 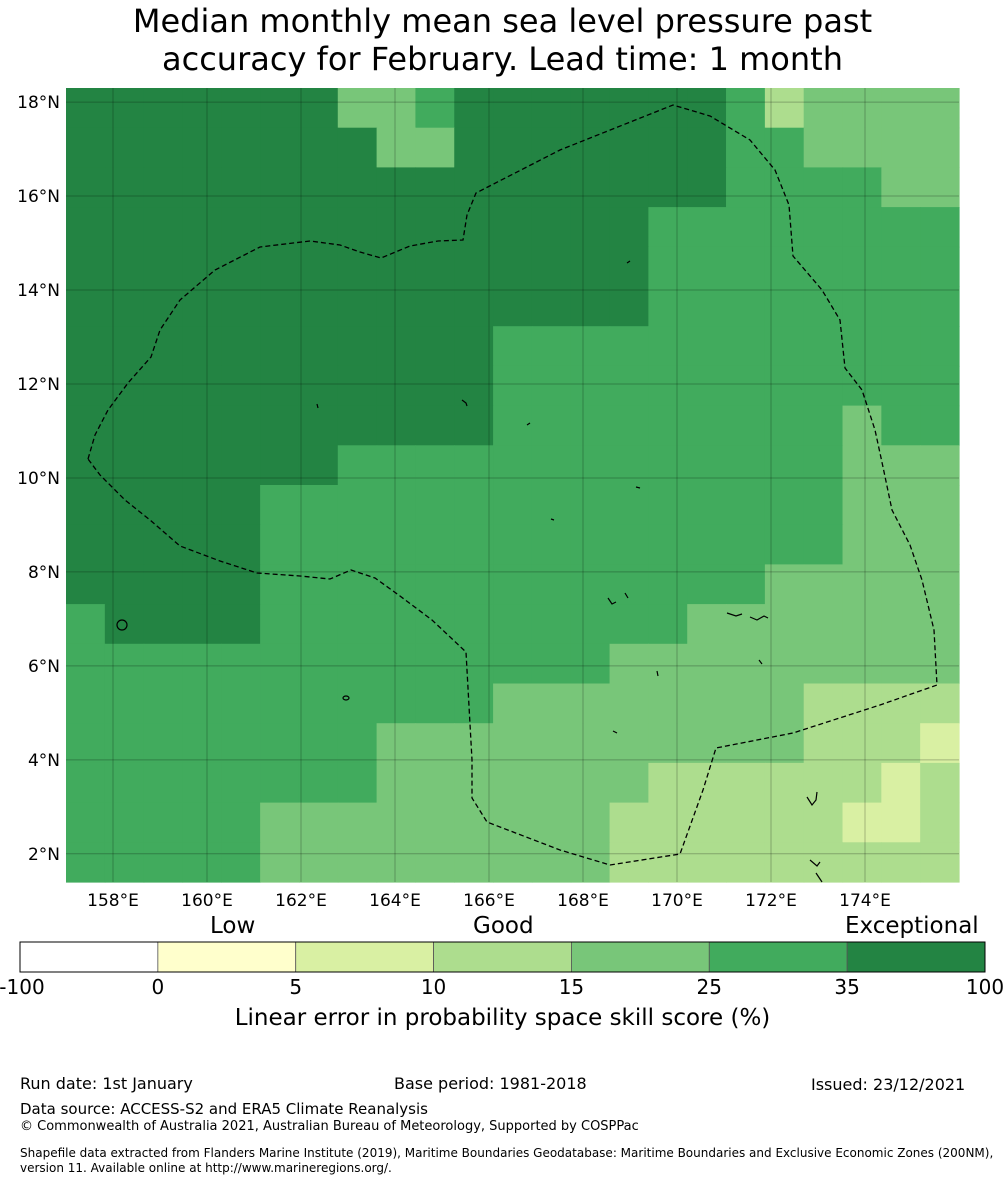 What do you see at coordinates (677, 901) in the screenshot?
I see `lon-tick-label: 170°E` at bounding box center [677, 901].